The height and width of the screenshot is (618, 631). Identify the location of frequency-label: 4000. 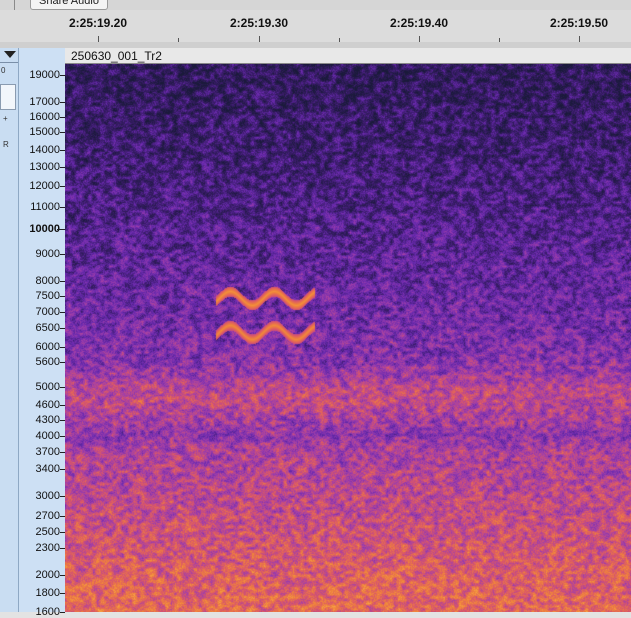
(47, 436).